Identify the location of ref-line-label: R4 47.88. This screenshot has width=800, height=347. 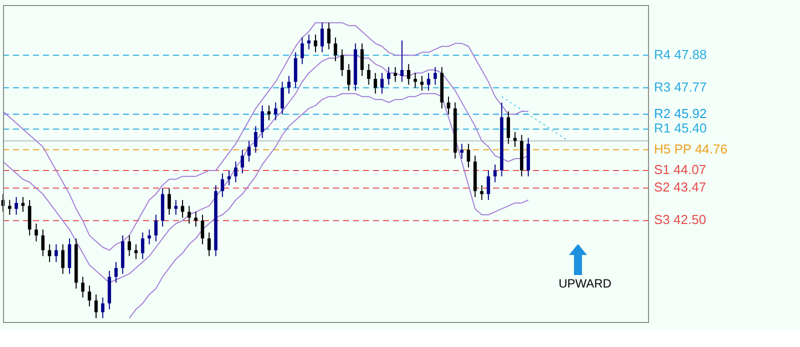
(680, 54).